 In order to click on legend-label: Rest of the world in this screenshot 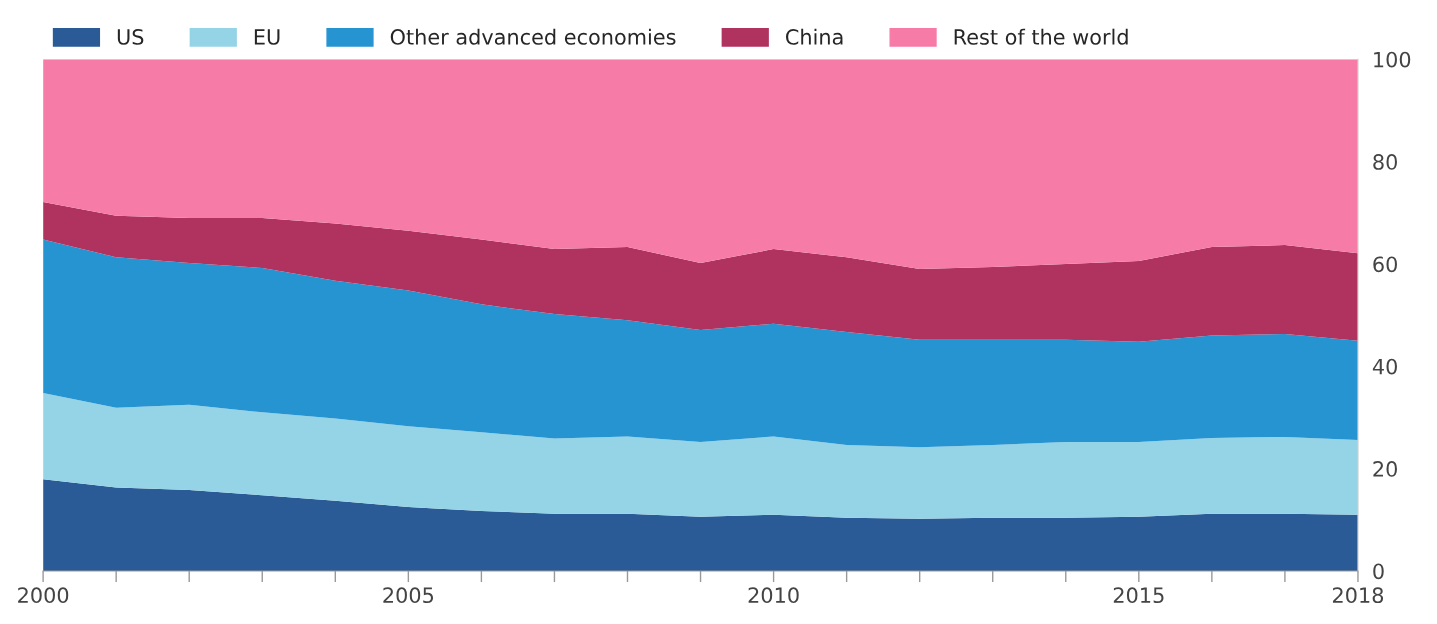, I will do `click(1041, 36)`.